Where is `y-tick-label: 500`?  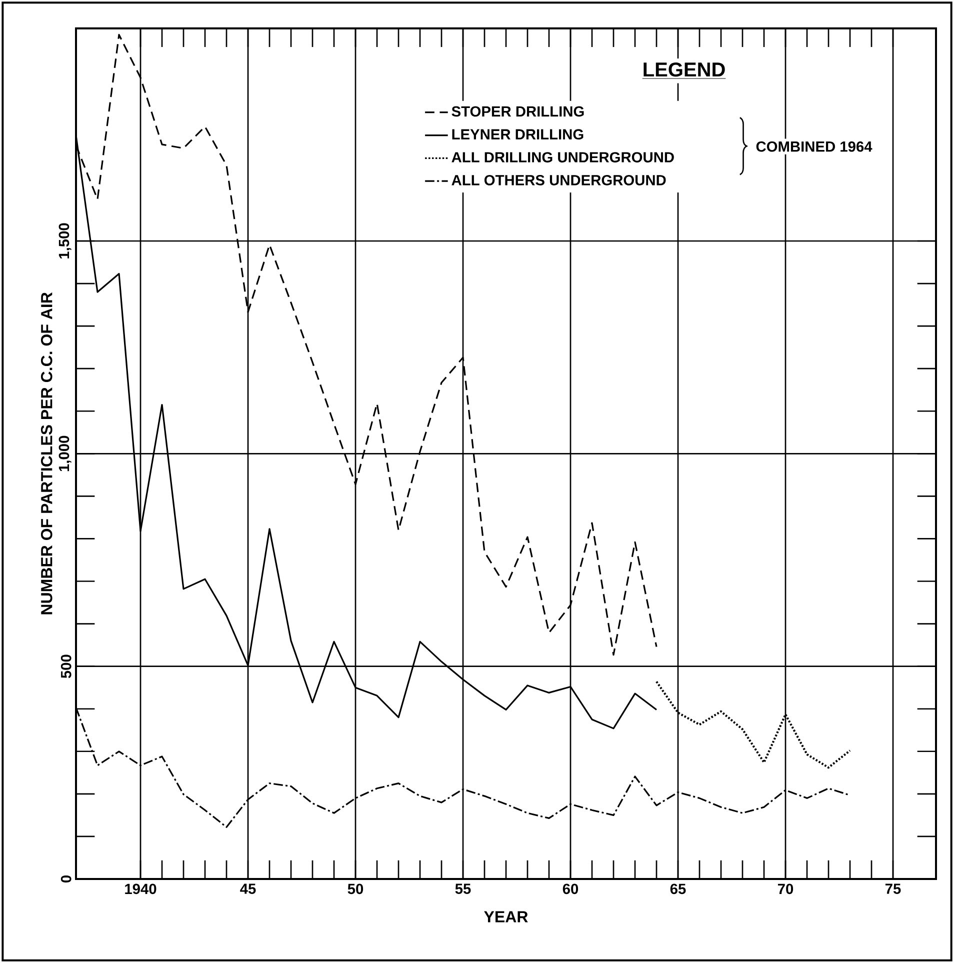
y-tick-label: 500 is located at coordinates (66, 666).